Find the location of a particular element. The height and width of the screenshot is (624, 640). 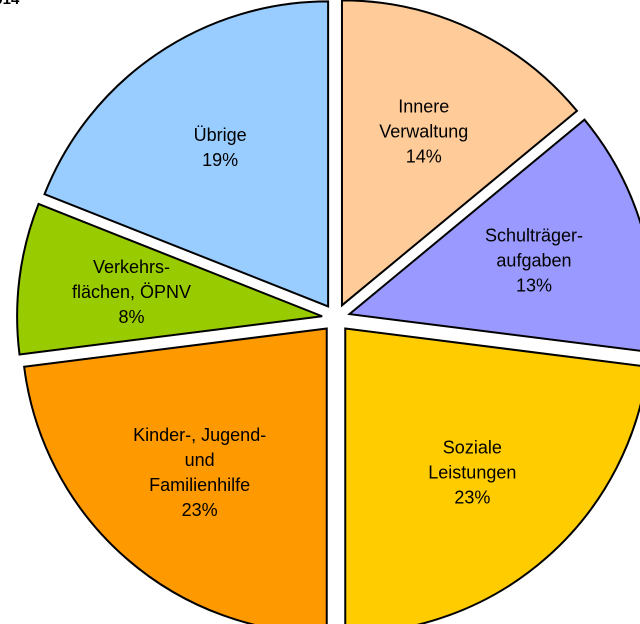

value-label: 8% is located at coordinates (131, 317).